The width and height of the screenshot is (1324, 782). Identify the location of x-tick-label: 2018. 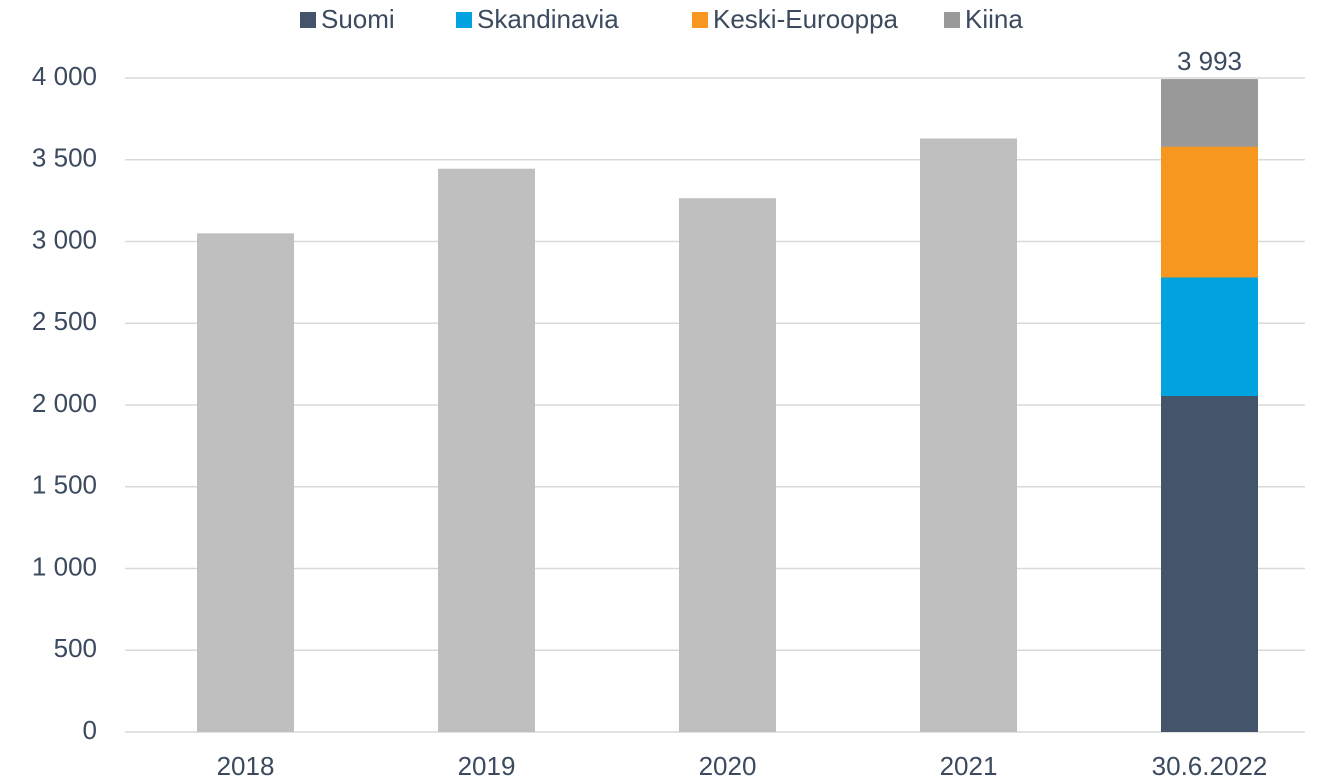
(246, 766).